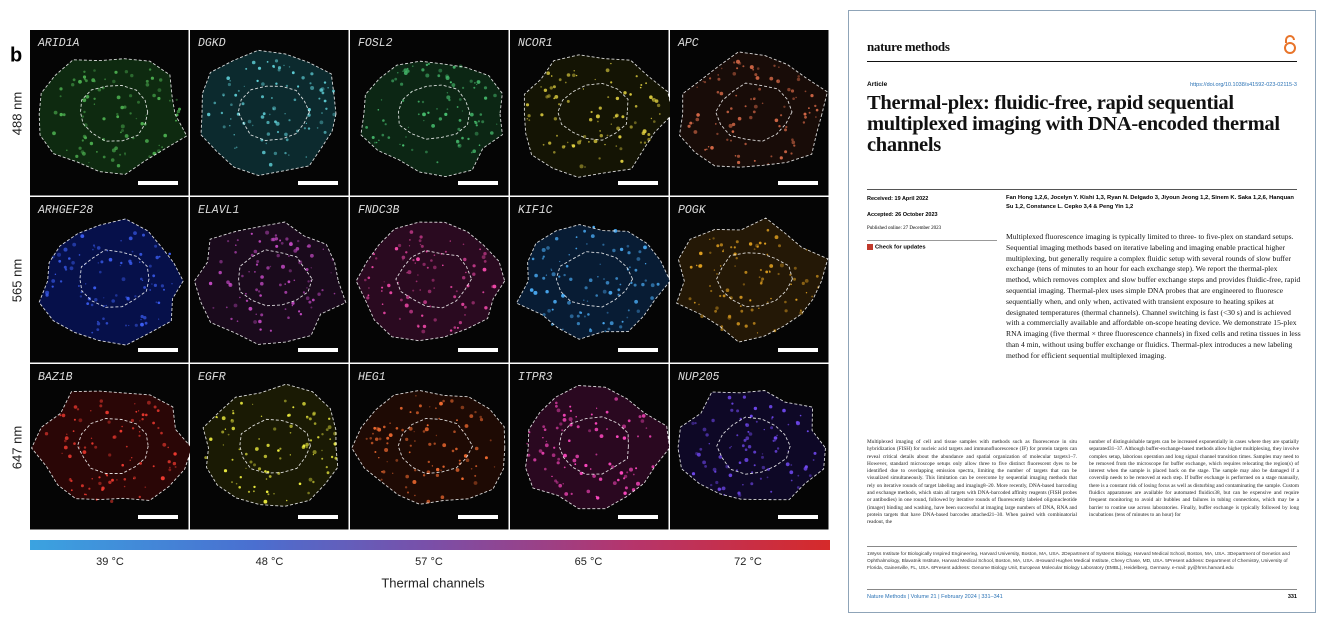 The width and height of the screenshot is (1330, 630). What do you see at coordinates (218, 210) in the screenshot?
I see `gene-label: ELAVL1` at bounding box center [218, 210].